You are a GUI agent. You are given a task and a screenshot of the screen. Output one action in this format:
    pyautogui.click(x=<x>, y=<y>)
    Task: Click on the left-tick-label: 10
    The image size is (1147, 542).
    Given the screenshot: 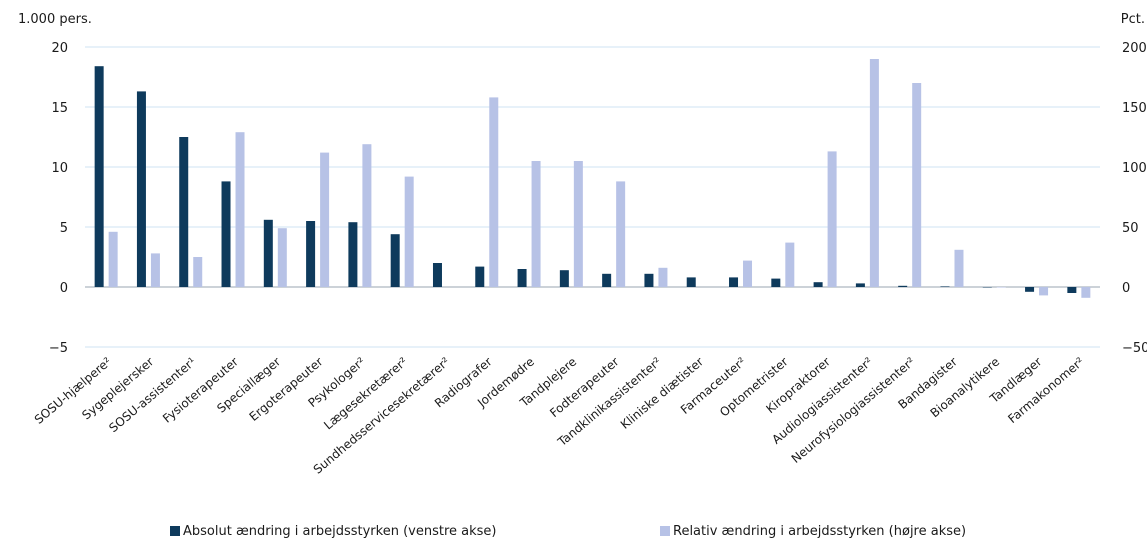 What is the action you would take?
    pyautogui.click(x=59, y=168)
    